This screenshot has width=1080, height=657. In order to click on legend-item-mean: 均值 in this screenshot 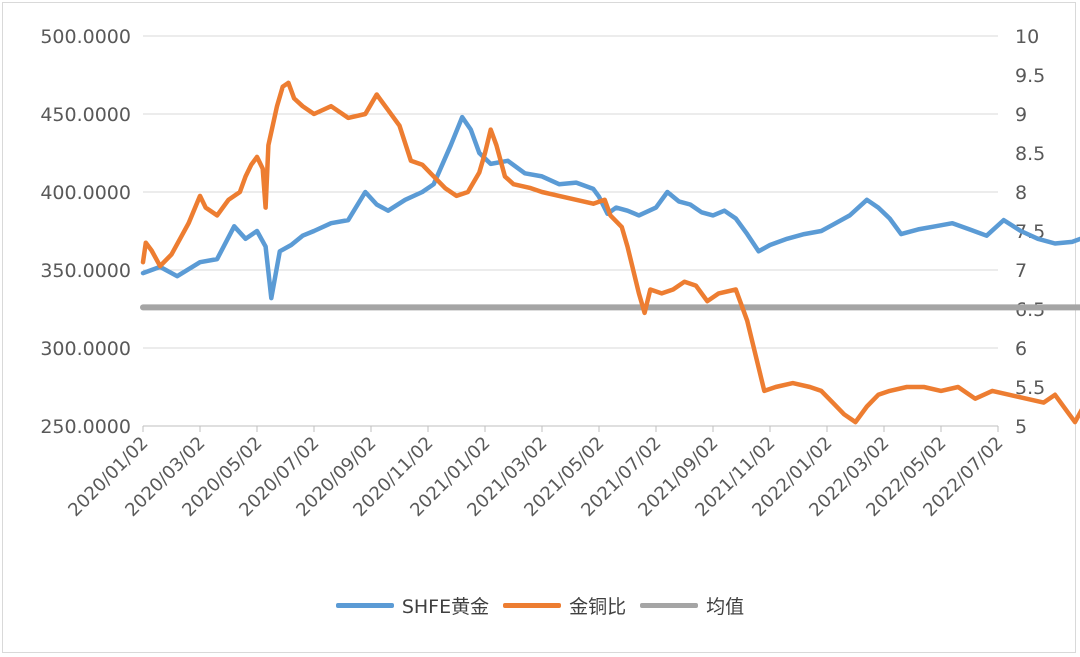, I will do `click(692, 605)`.